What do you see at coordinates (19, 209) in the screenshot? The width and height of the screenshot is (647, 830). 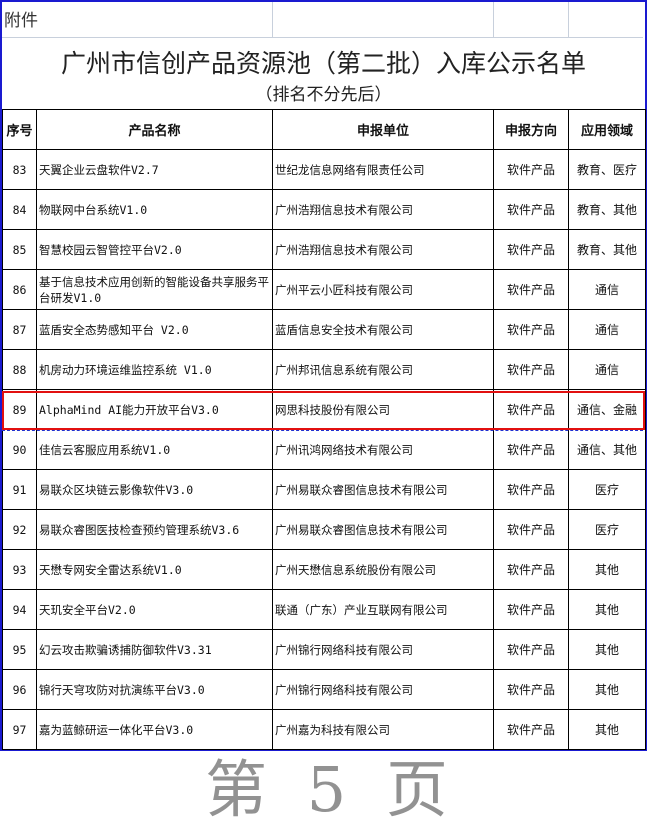 I see `row-no: 84` at bounding box center [19, 209].